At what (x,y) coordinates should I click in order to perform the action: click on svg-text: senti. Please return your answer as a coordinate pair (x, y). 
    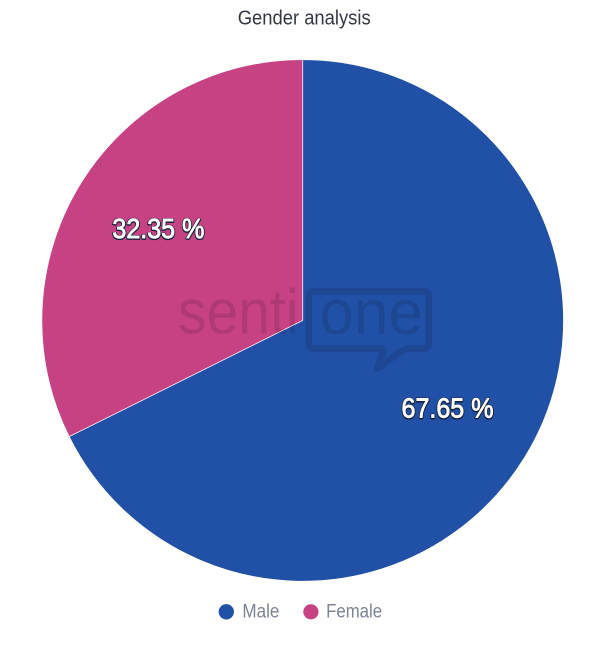
    Looking at the image, I should click on (238, 313).